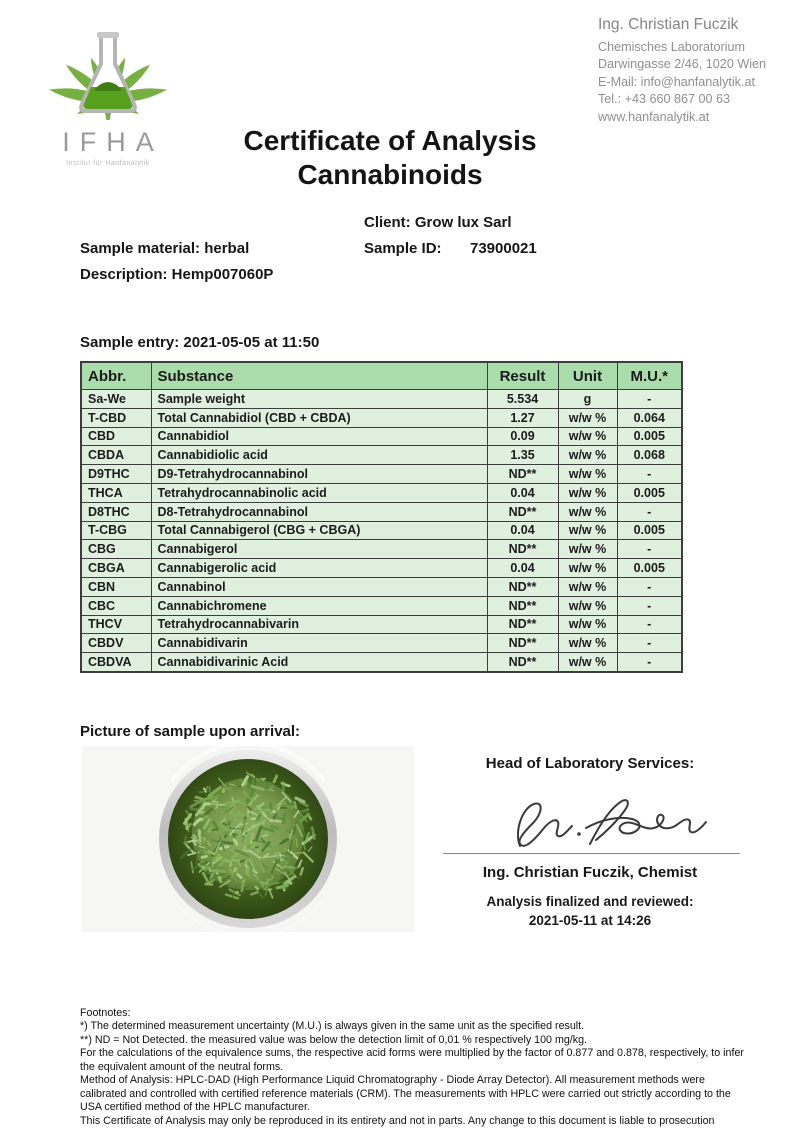 The height and width of the screenshot is (1133, 800). What do you see at coordinates (319, 643) in the screenshot?
I see `table-cell: Cannabidivarin` at bounding box center [319, 643].